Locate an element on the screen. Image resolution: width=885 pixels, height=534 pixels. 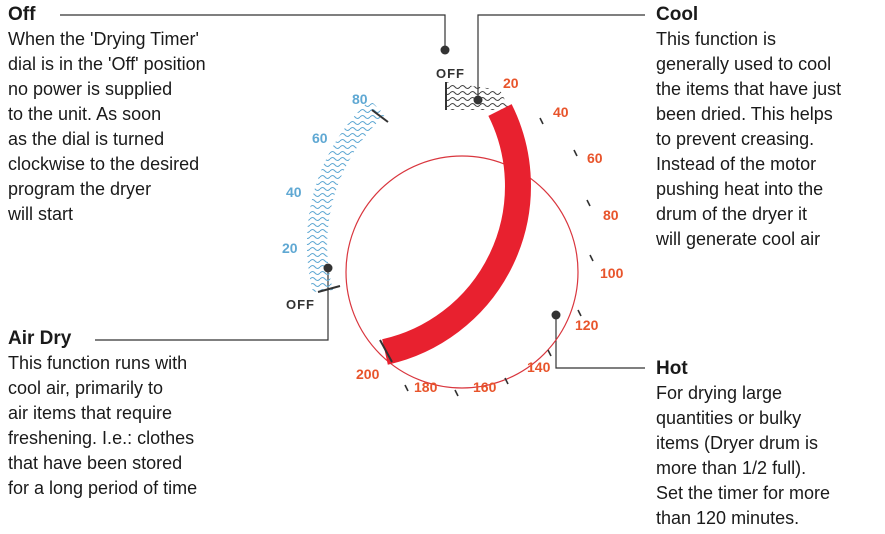
air-dry-dot is located at coordinates (328, 268).